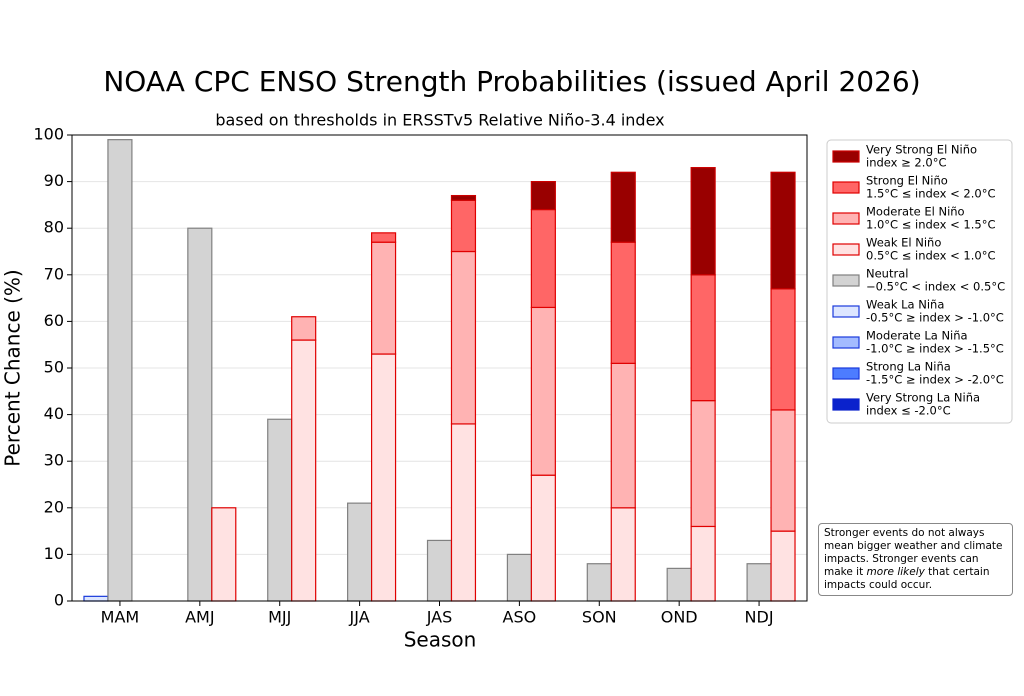  I want to click on legend-label: Moderate El Niño, so click(915, 212).